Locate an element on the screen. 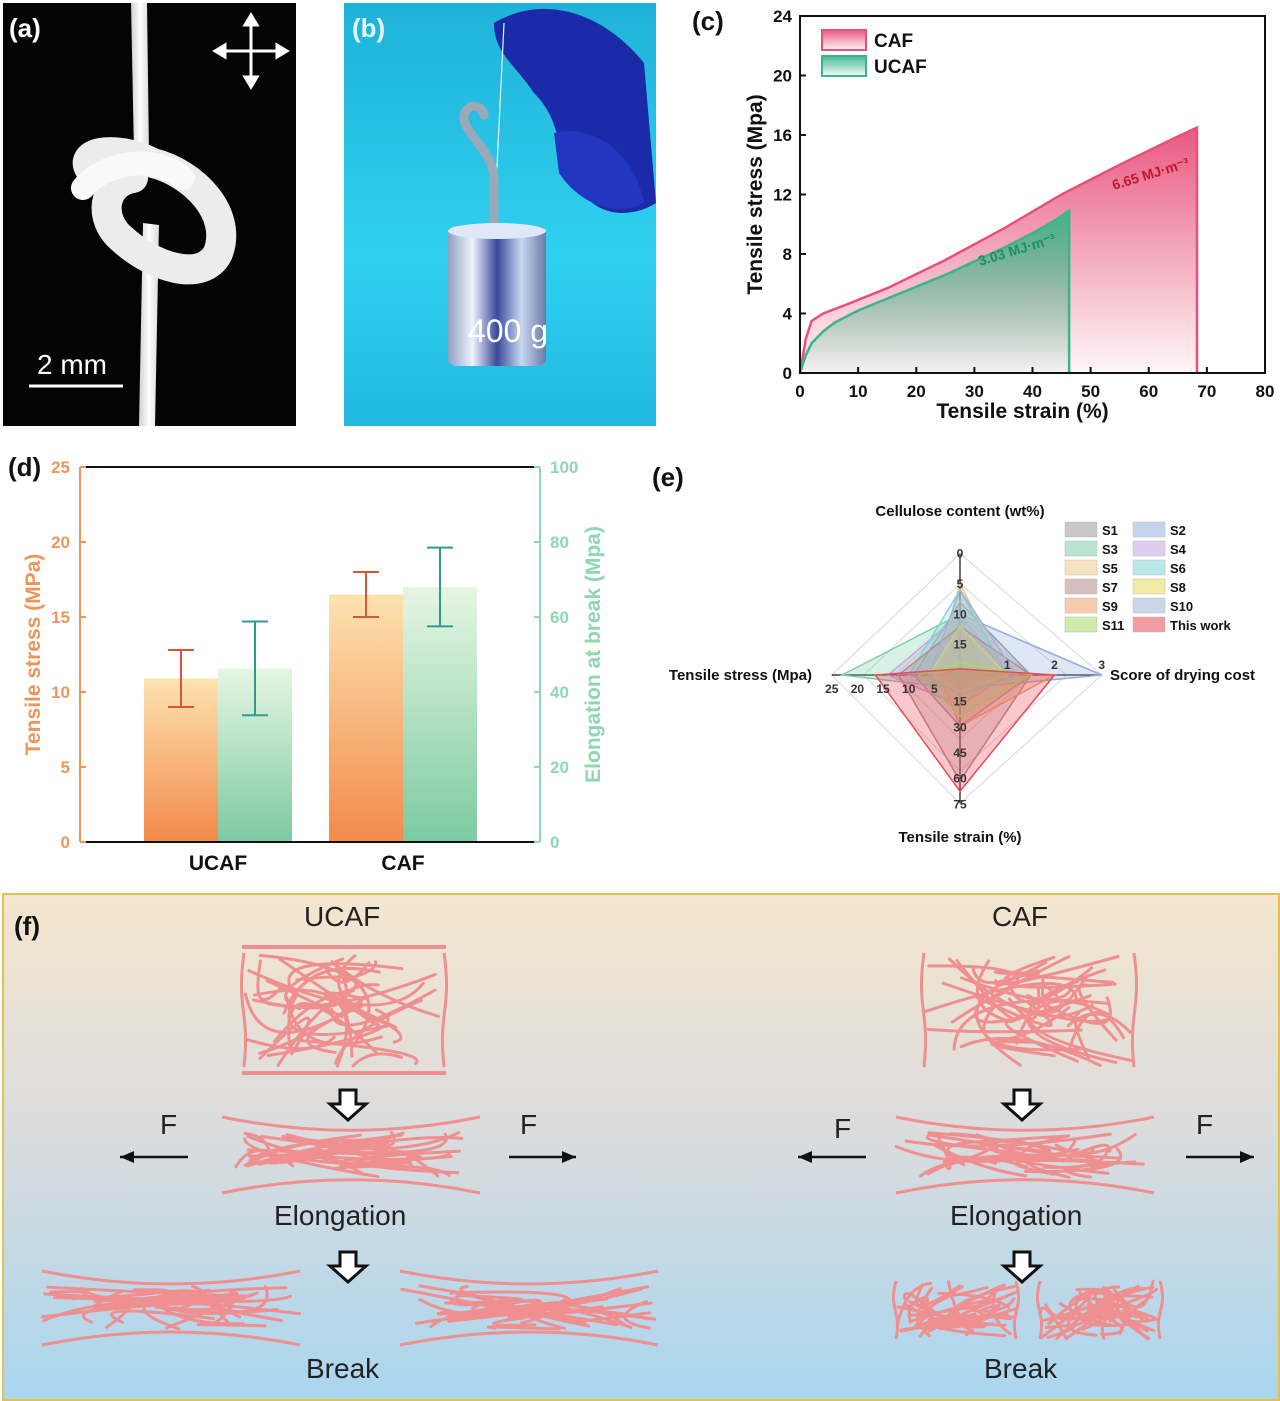 The height and width of the screenshot is (1401, 1280). legend-label: S10 is located at coordinates (1181, 606).